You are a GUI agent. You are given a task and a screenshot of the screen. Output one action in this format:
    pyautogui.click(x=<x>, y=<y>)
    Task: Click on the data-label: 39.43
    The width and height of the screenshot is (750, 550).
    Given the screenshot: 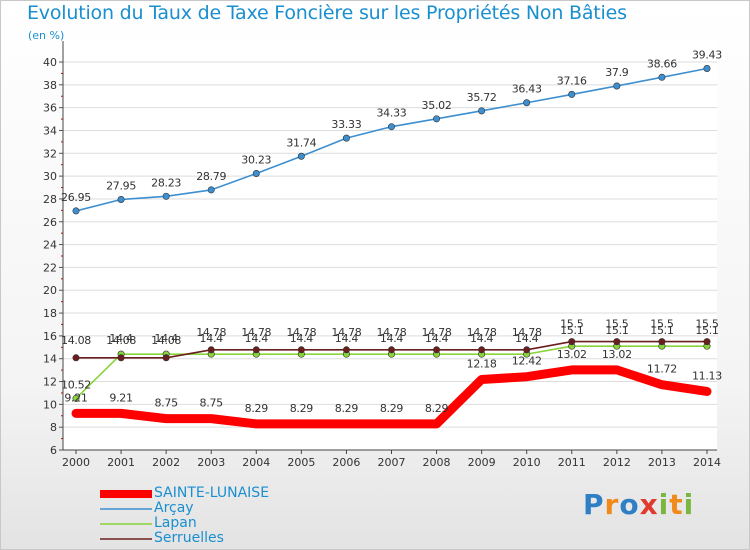 What is the action you would take?
    pyautogui.click(x=707, y=55)
    